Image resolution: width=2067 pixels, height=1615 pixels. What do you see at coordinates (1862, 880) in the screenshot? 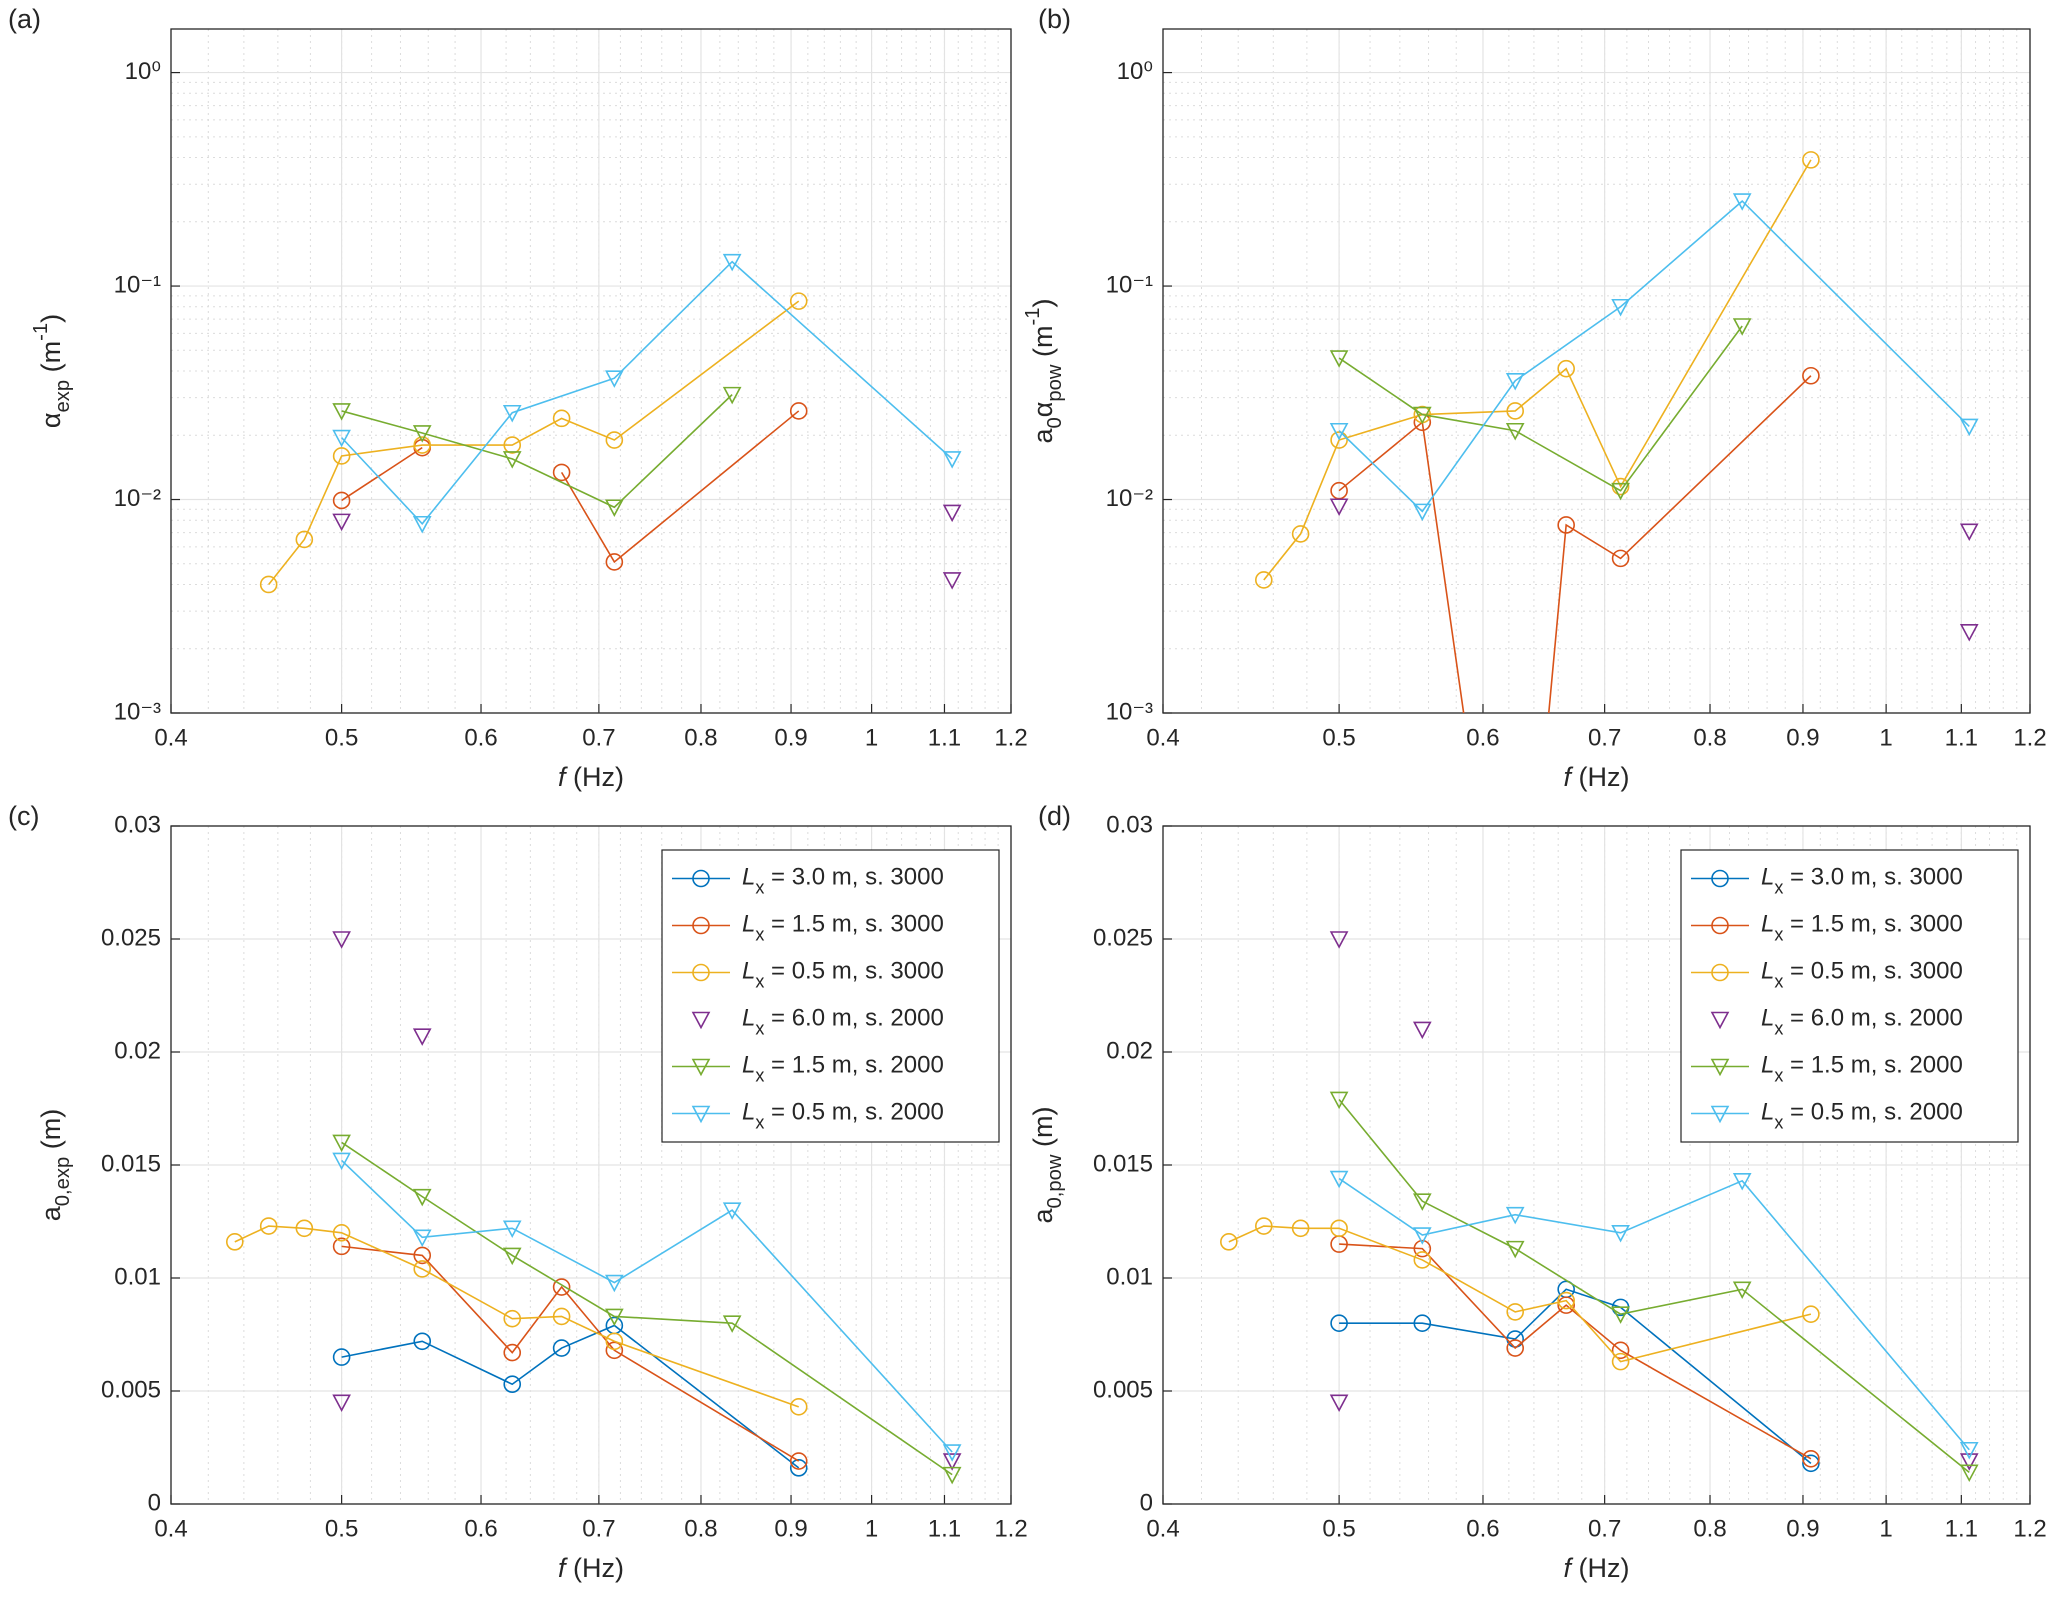
I see `legend-label: Lx = 3.0 m, s. 3000` at bounding box center [1862, 880].